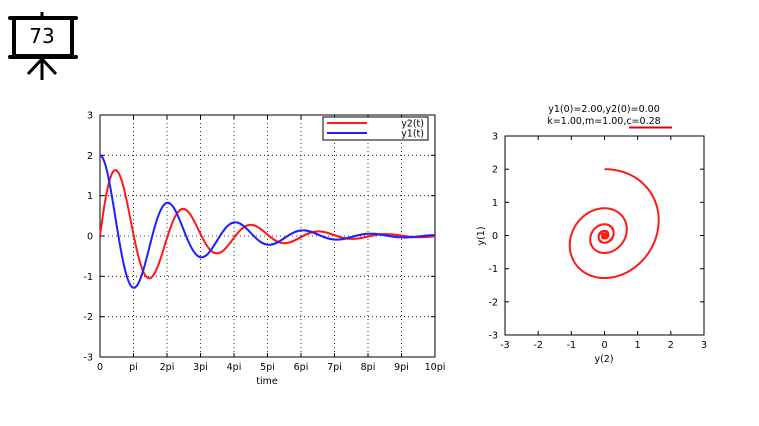  I want to click on x-tick-label: 4pi, so click(234, 367).